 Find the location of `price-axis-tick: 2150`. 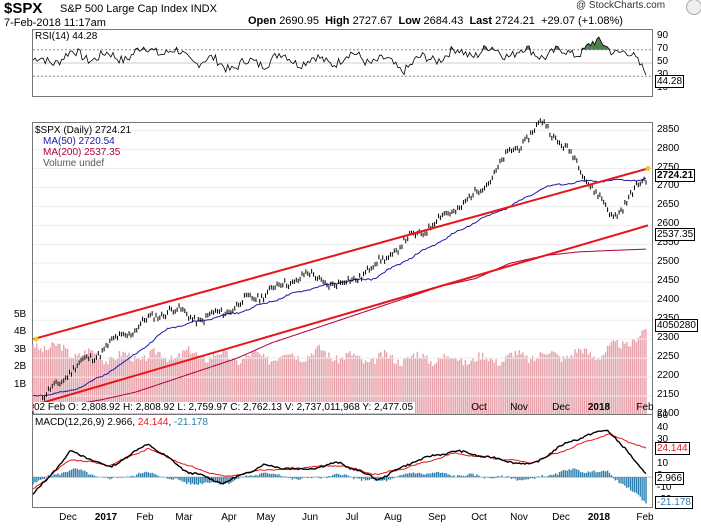

price-axis-tick: 2150 is located at coordinates (668, 395).